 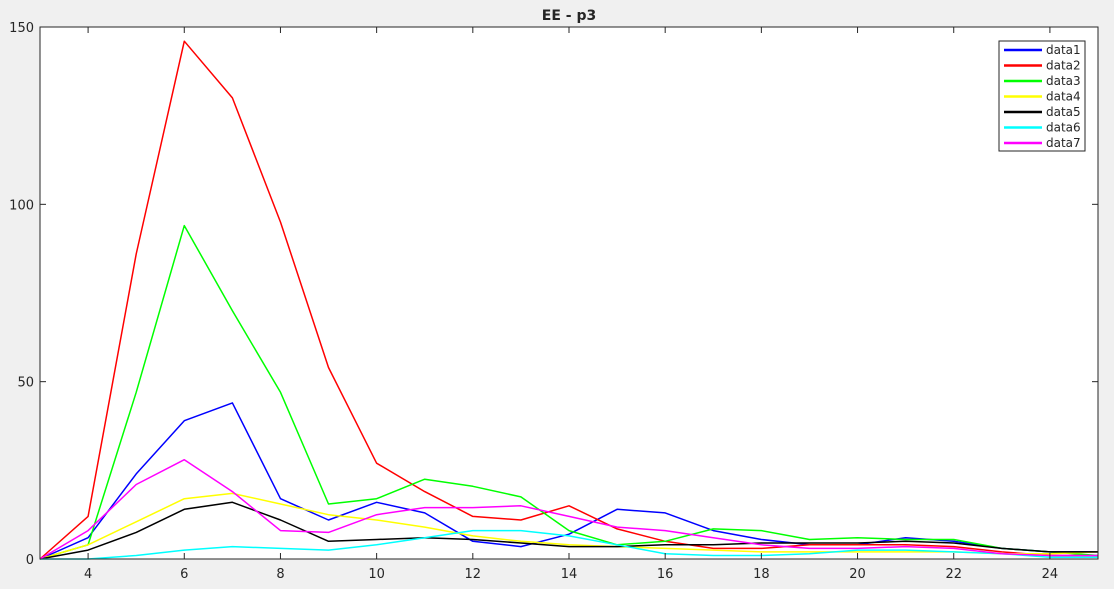 What do you see at coordinates (665, 574) in the screenshot?
I see `x-tick-label: 16` at bounding box center [665, 574].